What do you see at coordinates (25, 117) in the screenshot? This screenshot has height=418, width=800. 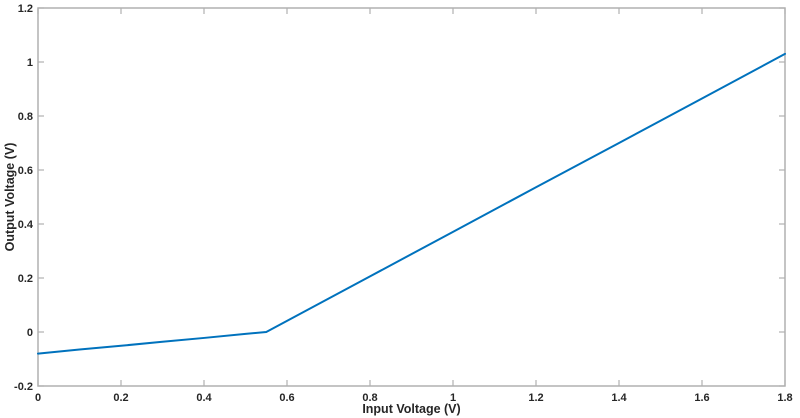 I see `y-tick-label: 0.8` at bounding box center [25, 117].